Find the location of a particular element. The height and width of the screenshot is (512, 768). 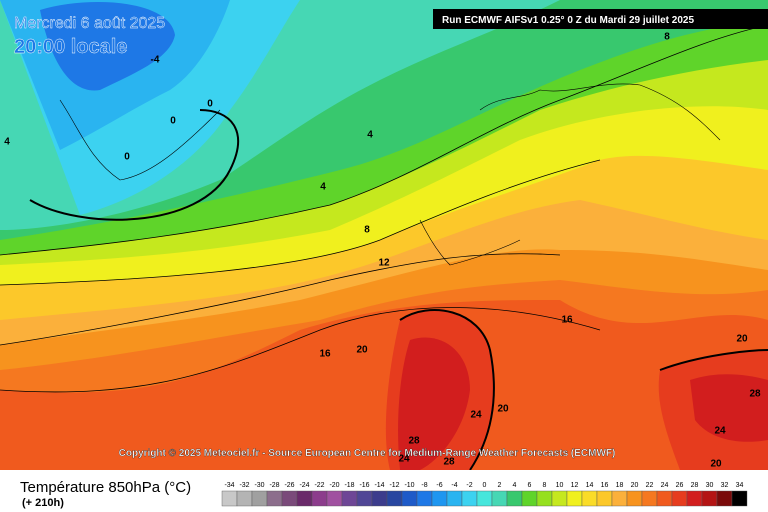

legend-label: 10 is located at coordinates (560, 485).